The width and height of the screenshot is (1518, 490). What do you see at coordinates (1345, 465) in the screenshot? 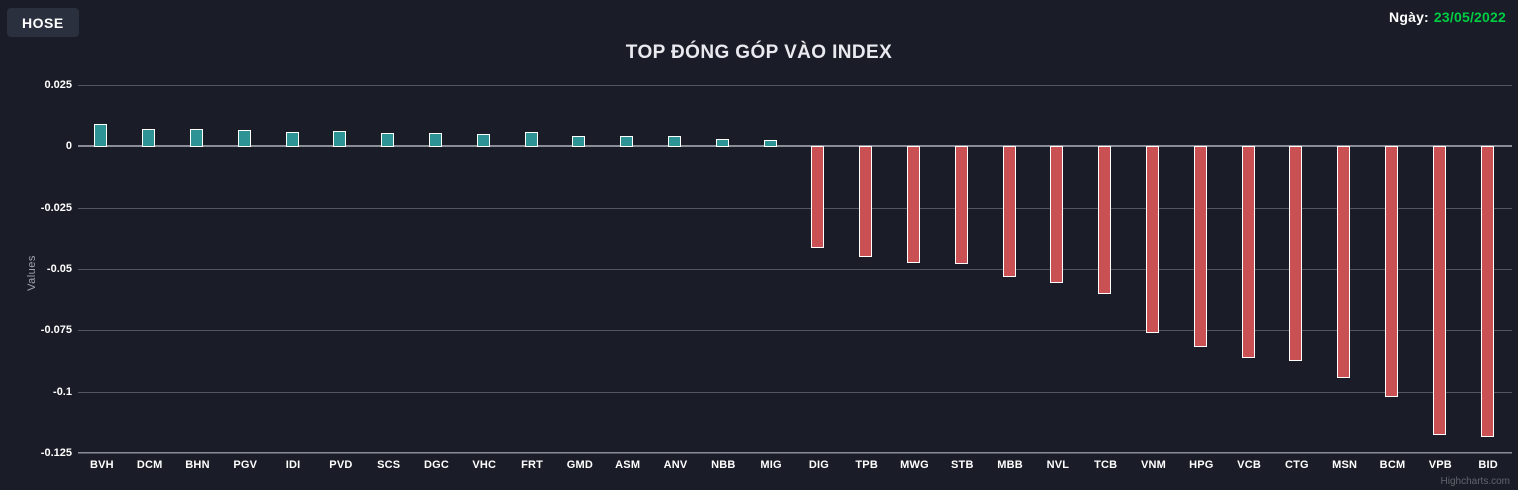
I see `x-tick-label-MSN: MSN` at bounding box center [1345, 465].